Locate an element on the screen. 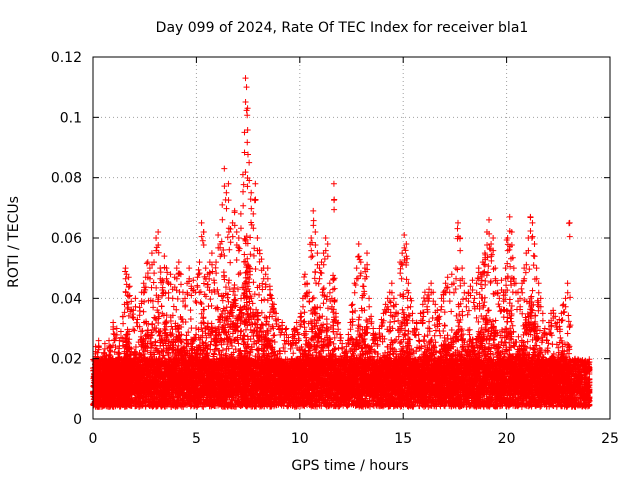 The height and width of the screenshot is (480, 640). x-axis-label: GPS time / hours is located at coordinates (349, 466).